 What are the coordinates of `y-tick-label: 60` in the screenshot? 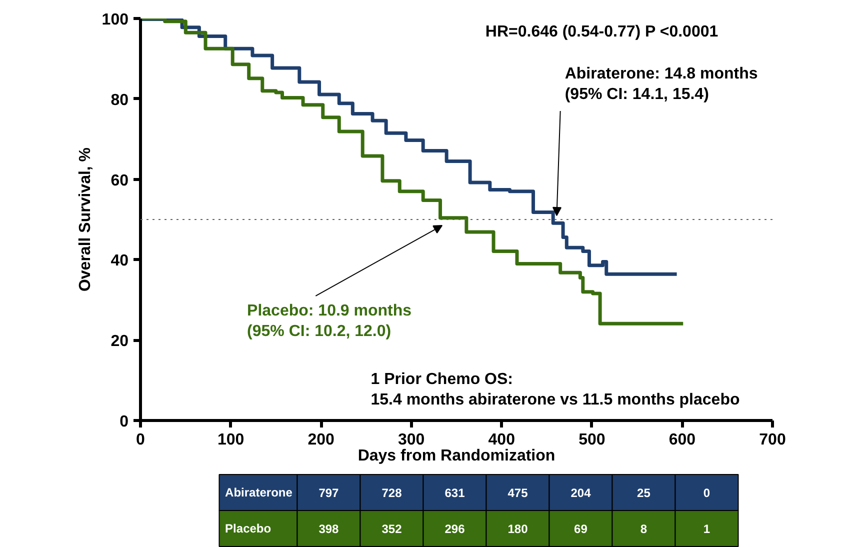 It's located at (119, 181).